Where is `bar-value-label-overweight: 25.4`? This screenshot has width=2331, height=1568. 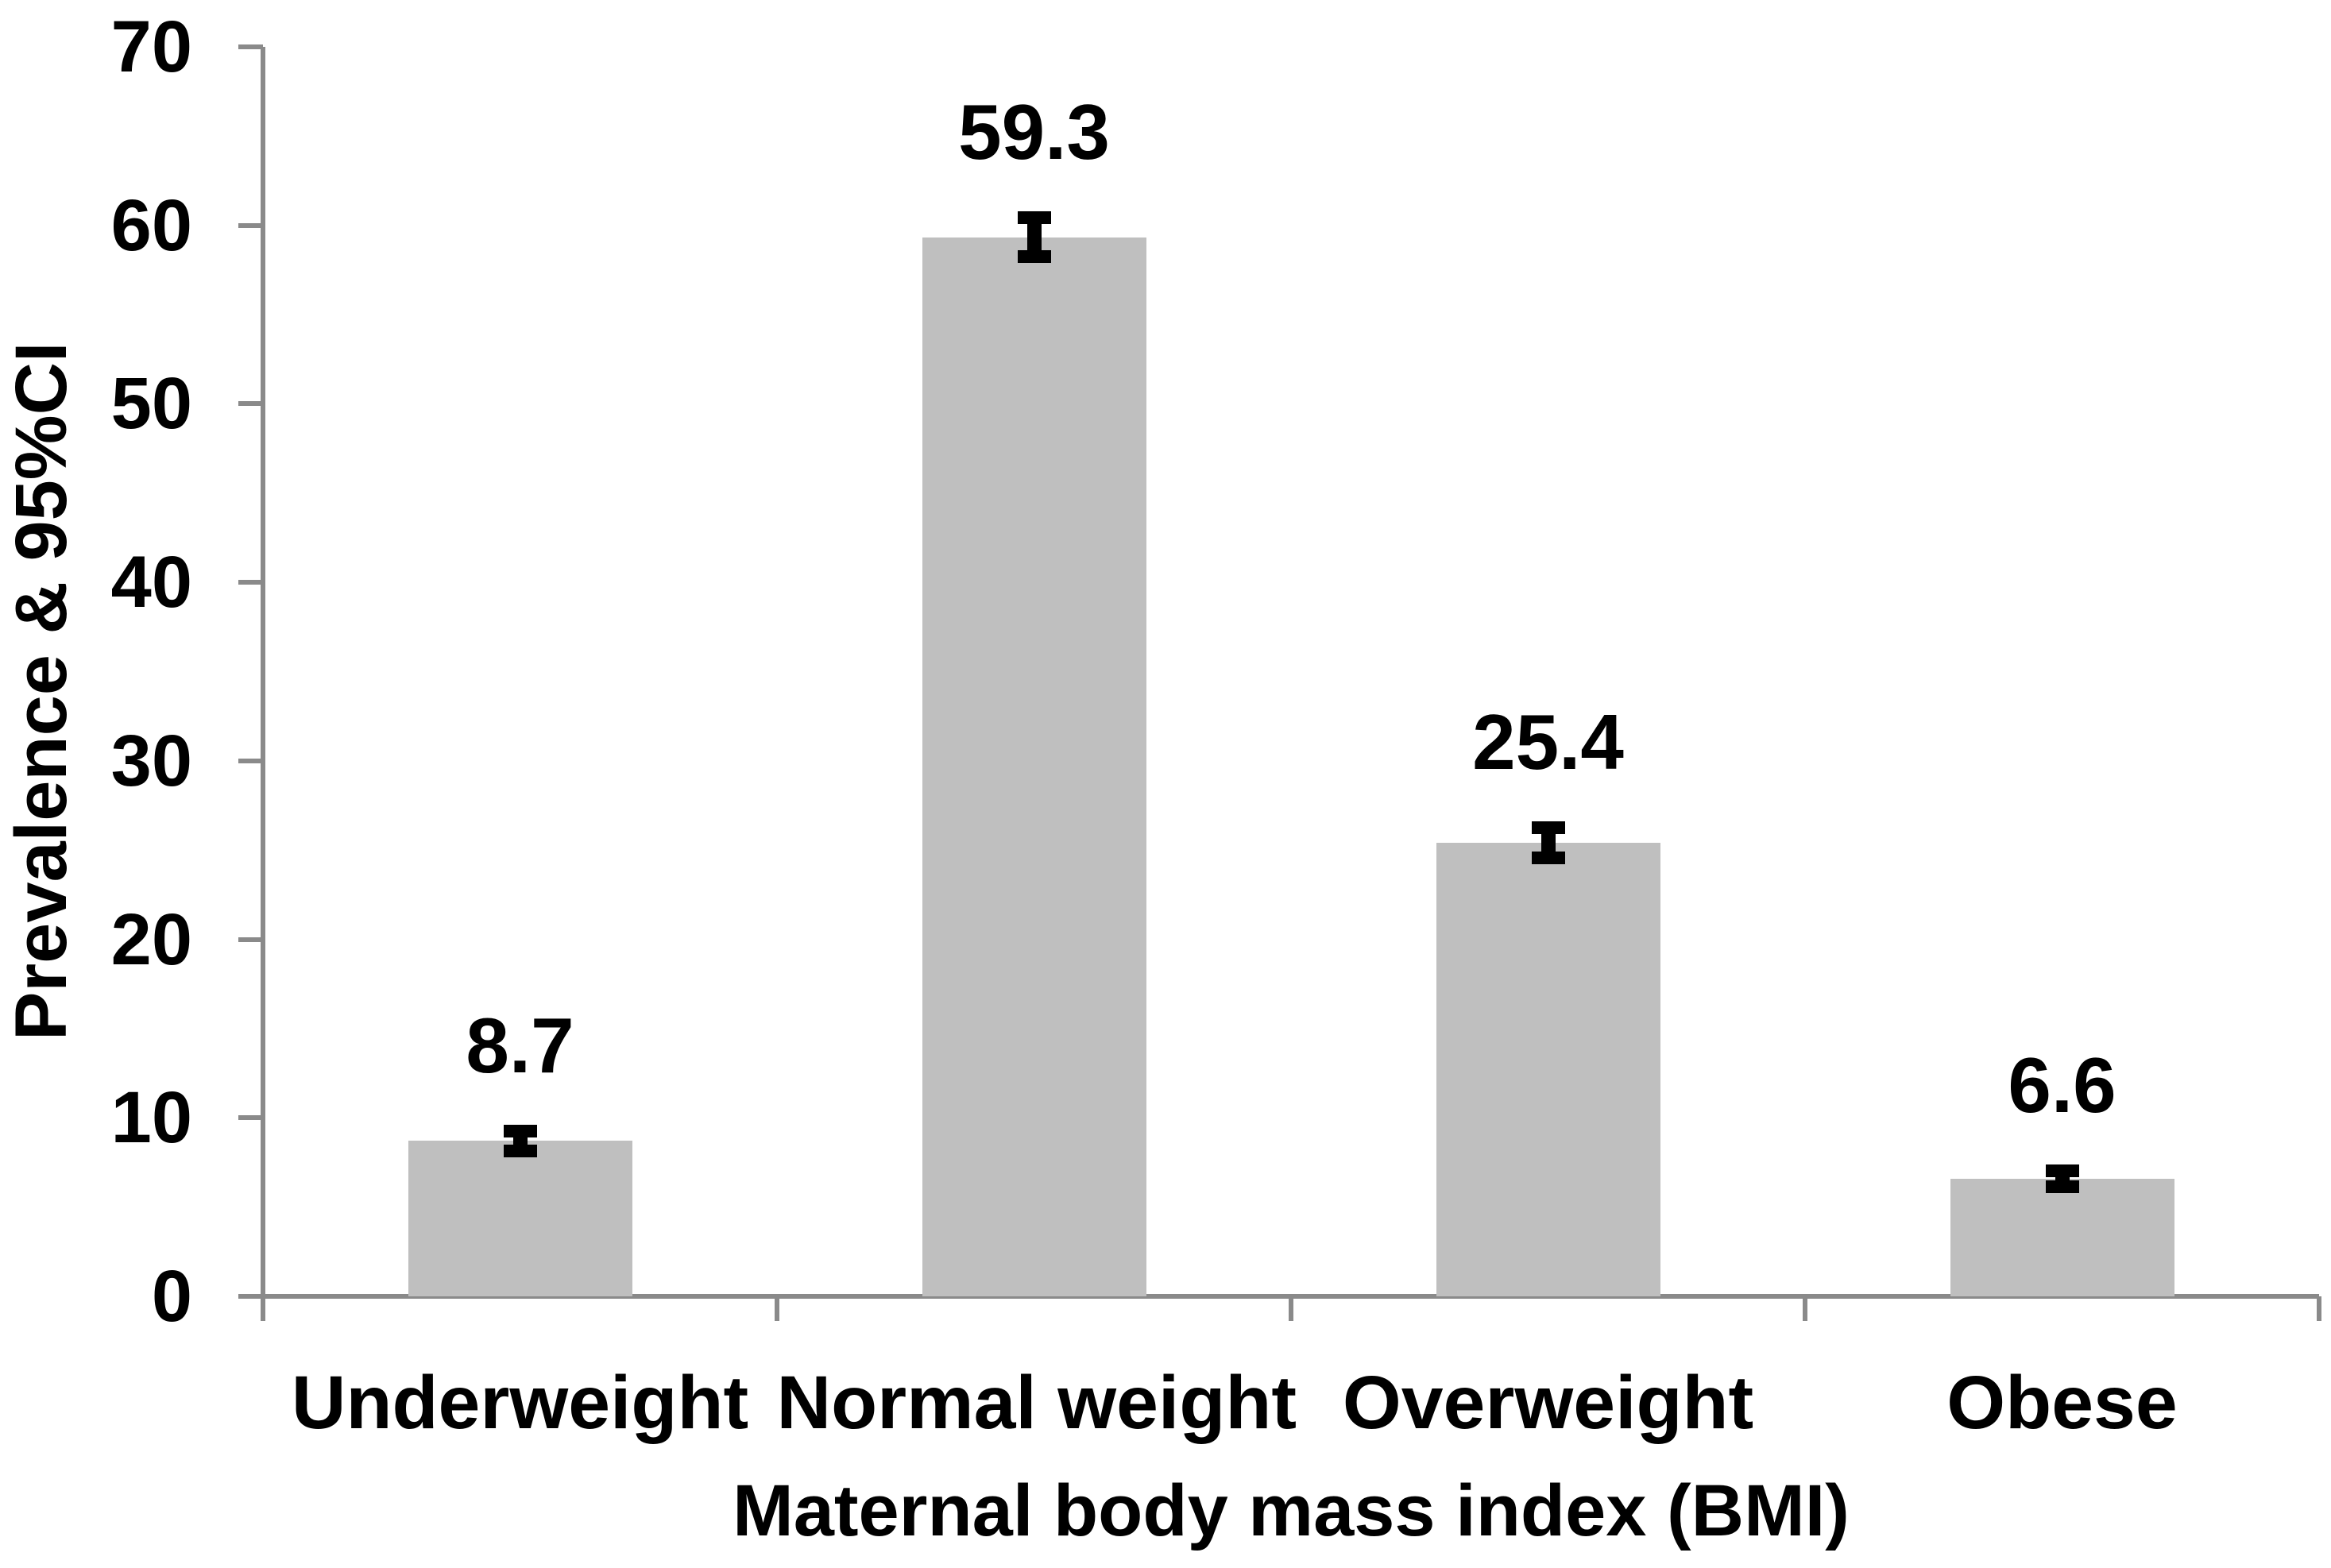
bar-value-label-overweight: 25.4 is located at coordinates (1548, 742).